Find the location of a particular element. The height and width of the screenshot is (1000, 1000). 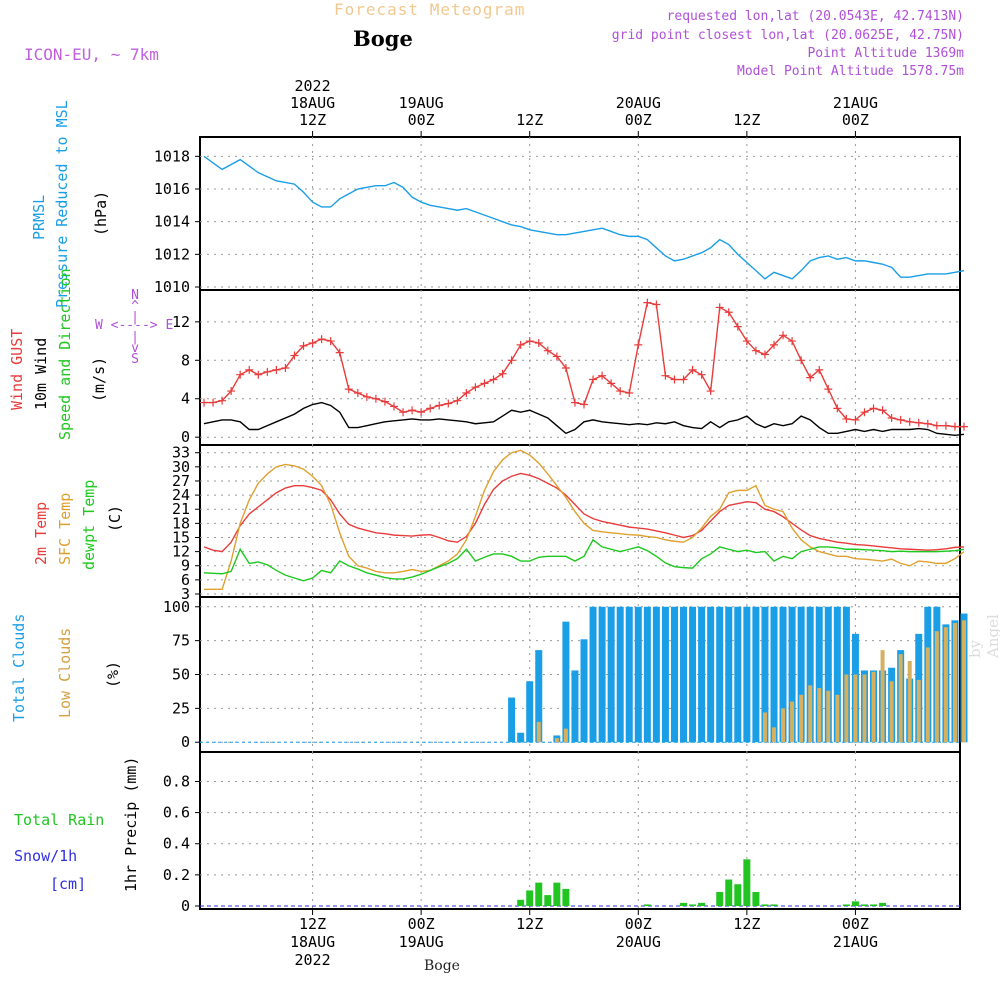

compass-bar-bottom: | is located at coordinates (135, 337).